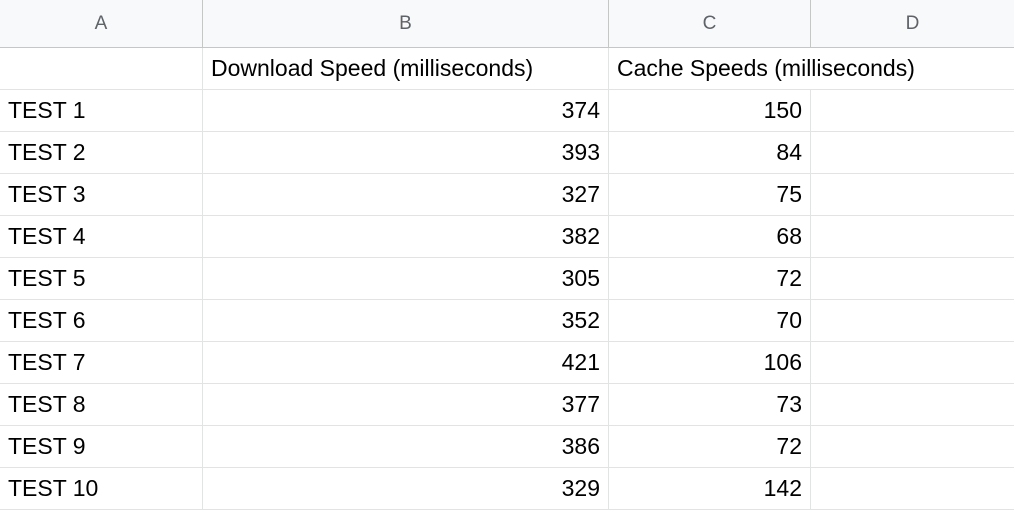 The width and height of the screenshot is (1014, 512). I want to click on cell-cache-speed: 75, so click(710, 195).